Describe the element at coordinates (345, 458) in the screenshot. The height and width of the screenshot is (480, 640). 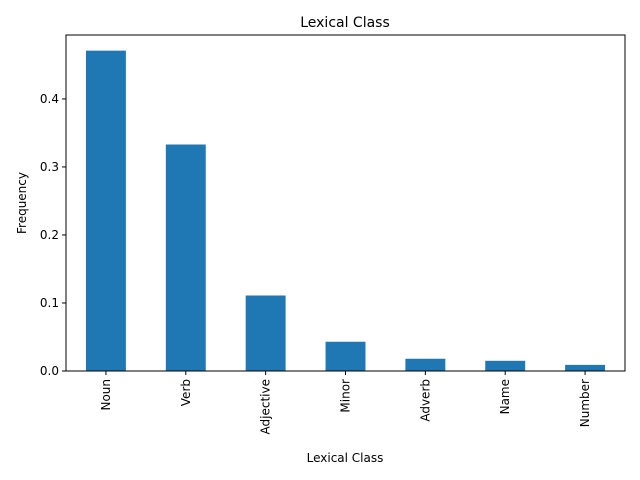
I see `x-axis-label: Lexical Class` at that location.